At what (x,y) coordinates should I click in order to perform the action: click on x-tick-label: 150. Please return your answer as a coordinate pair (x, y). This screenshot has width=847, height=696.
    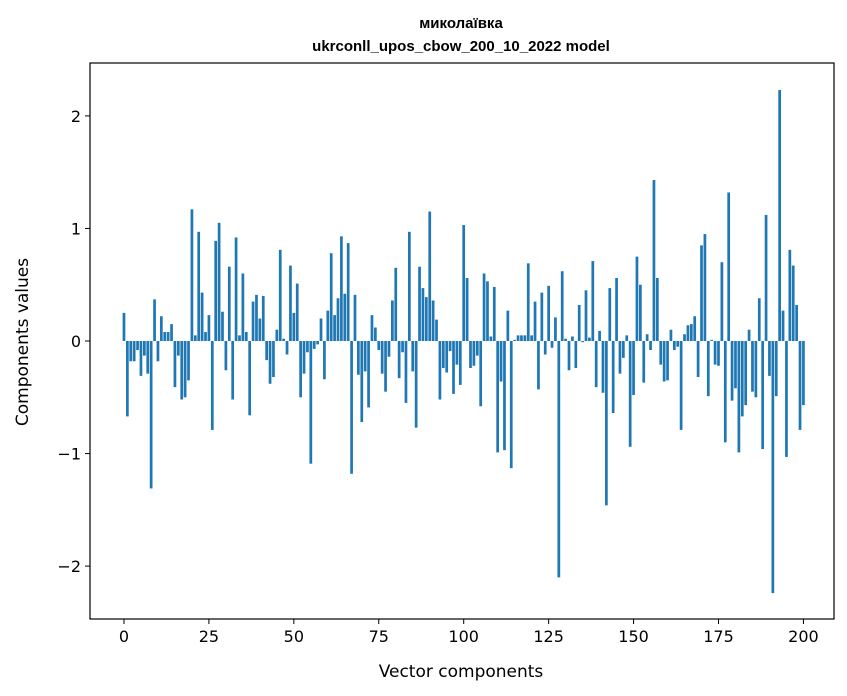
    Looking at the image, I should click on (633, 636).